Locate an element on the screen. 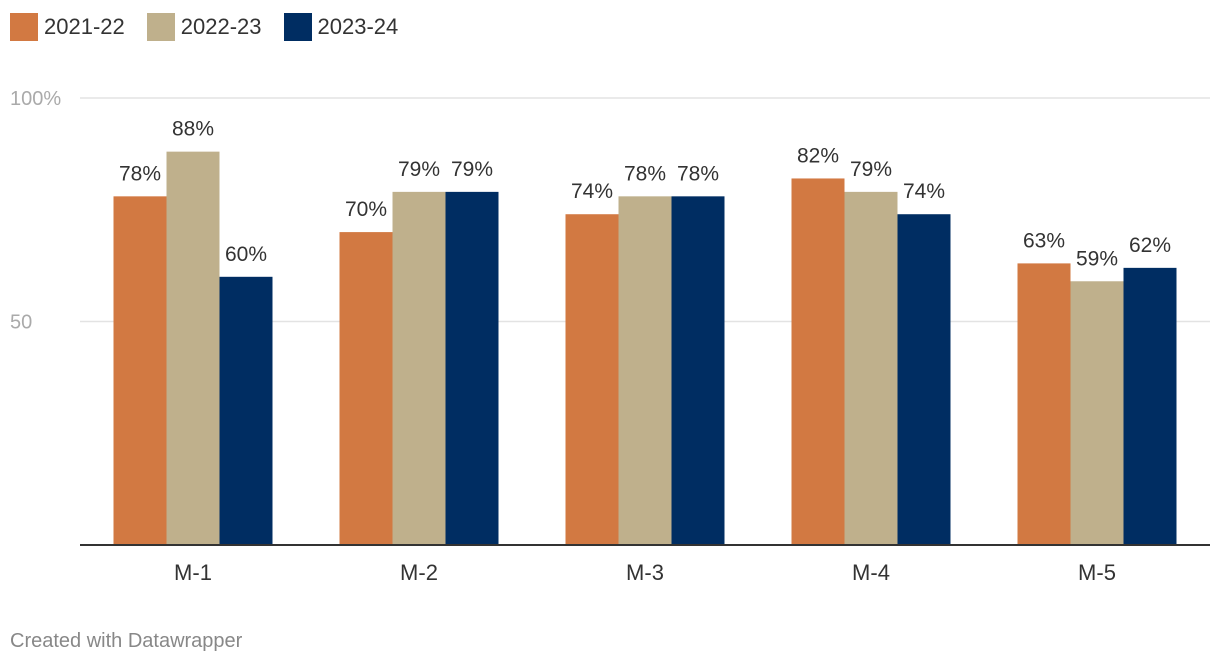 The height and width of the screenshot is (668, 1220). footer-credit: Created with Datawrapper is located at coordinates (126, 641).